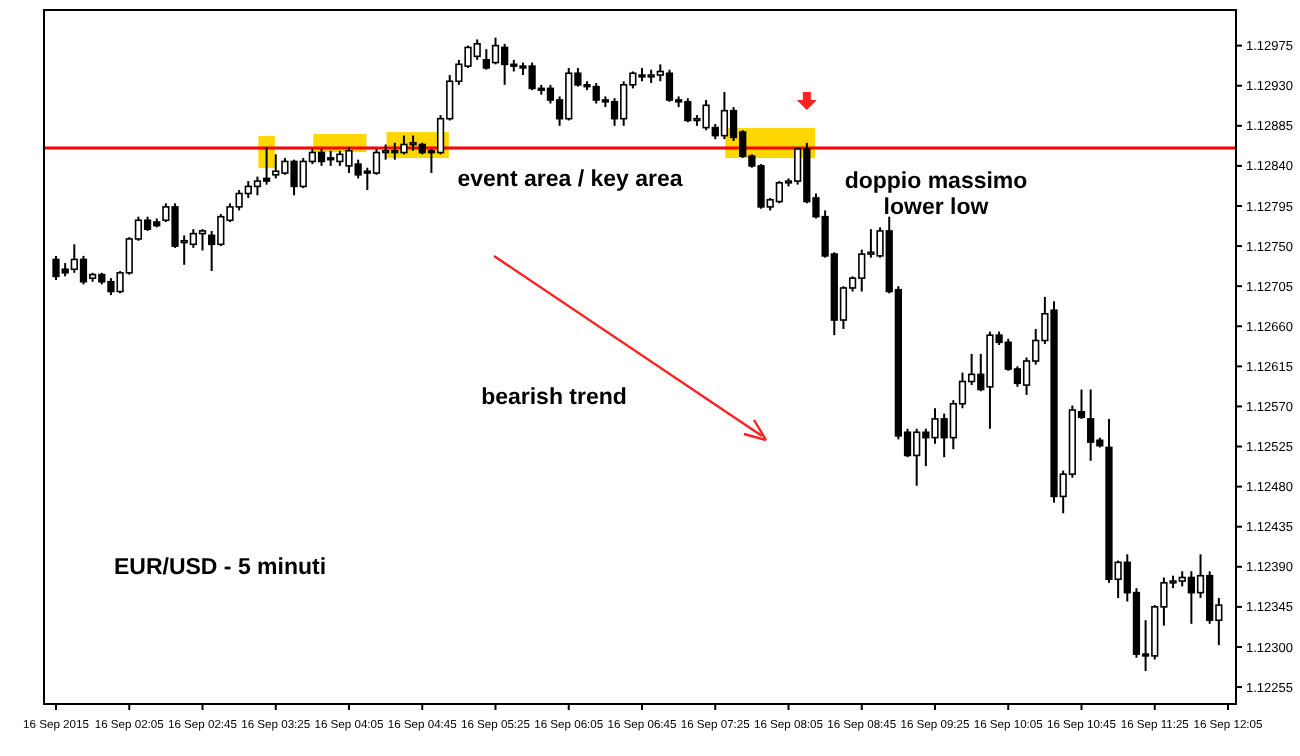 This screenshot has height=756, width=1300. I want to click on annotation: EUR/USD - 5 minuti, so click(220, 568).